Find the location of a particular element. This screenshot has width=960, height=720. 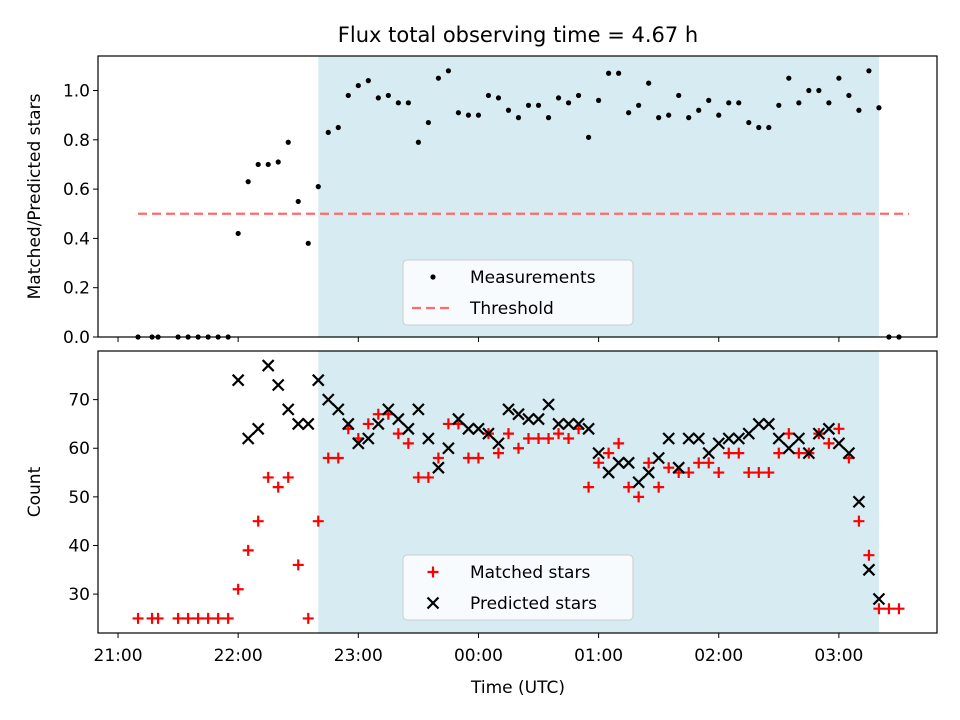

x-tick-label: 21:00 is located at coordinates (118, 656).